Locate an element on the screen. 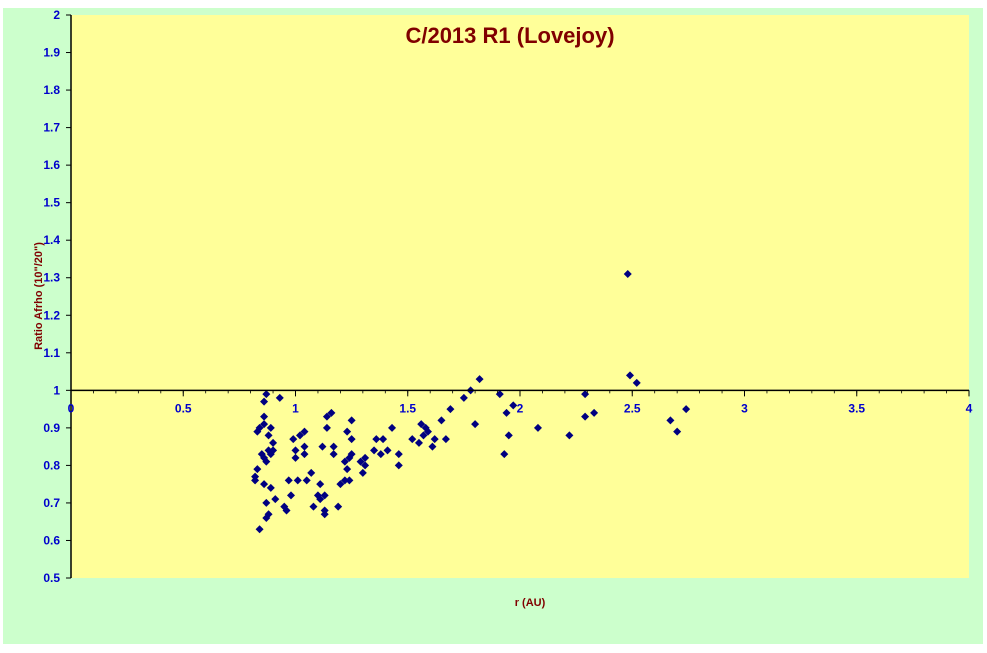  chart-title: C/2013 R1 (Lovejoy) is located at coordinates (509, 35).